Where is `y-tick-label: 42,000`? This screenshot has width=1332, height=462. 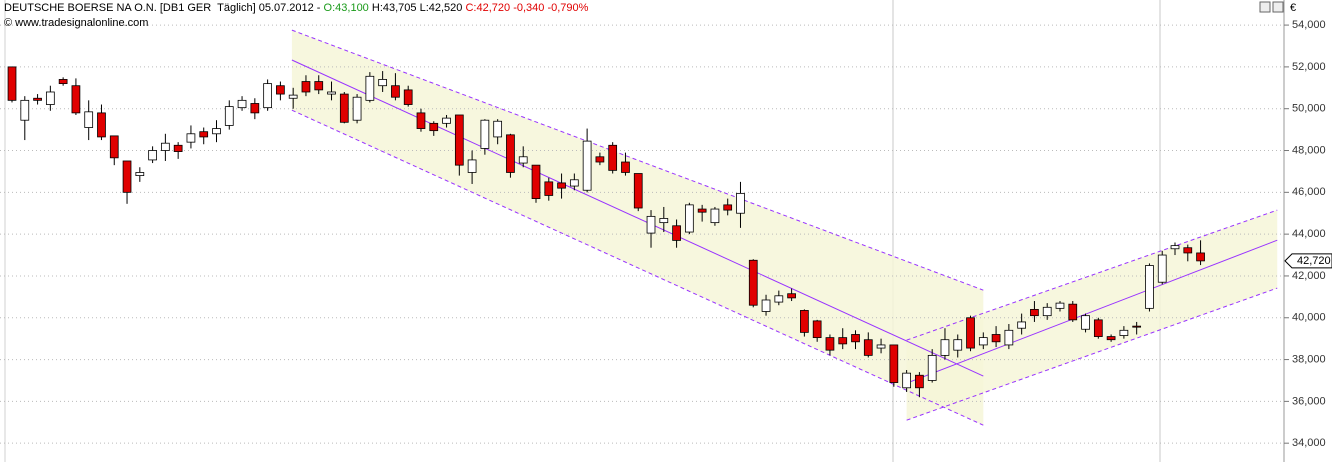 y-tick-label: 42,000 is located at coordinates (1309, 276).